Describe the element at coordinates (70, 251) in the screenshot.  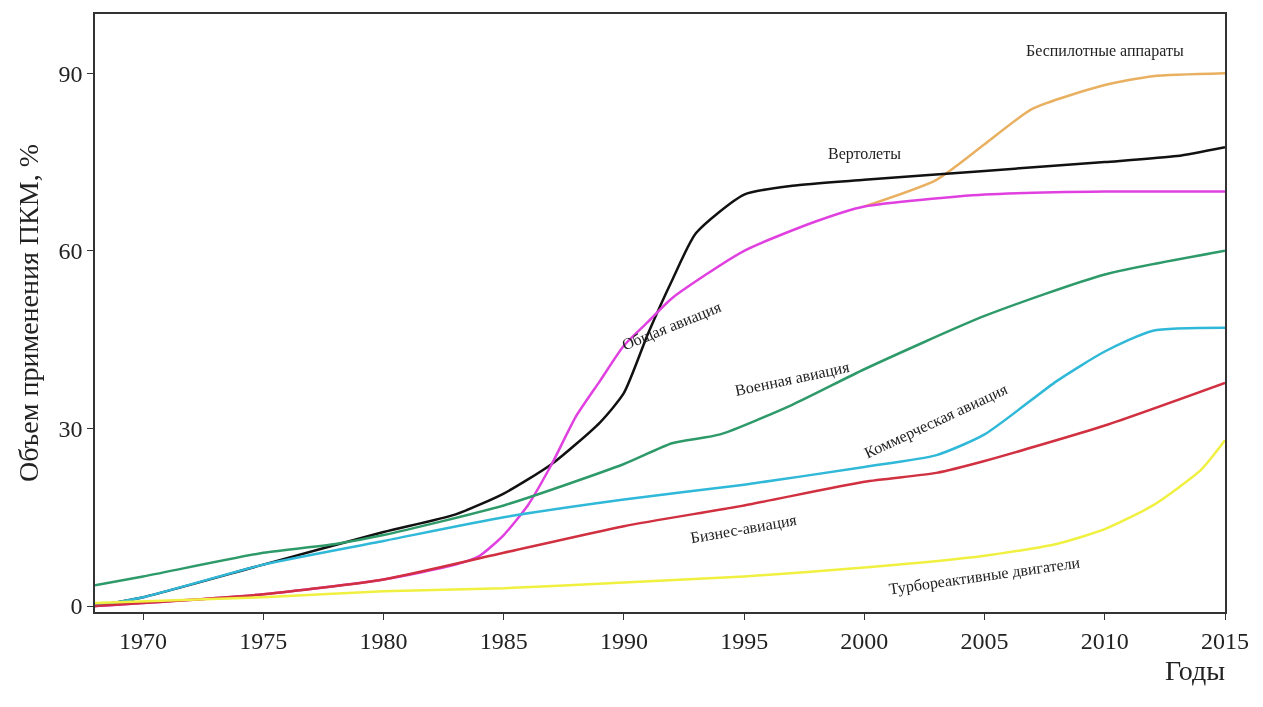
I see `y-tick-label: 60` at that location.